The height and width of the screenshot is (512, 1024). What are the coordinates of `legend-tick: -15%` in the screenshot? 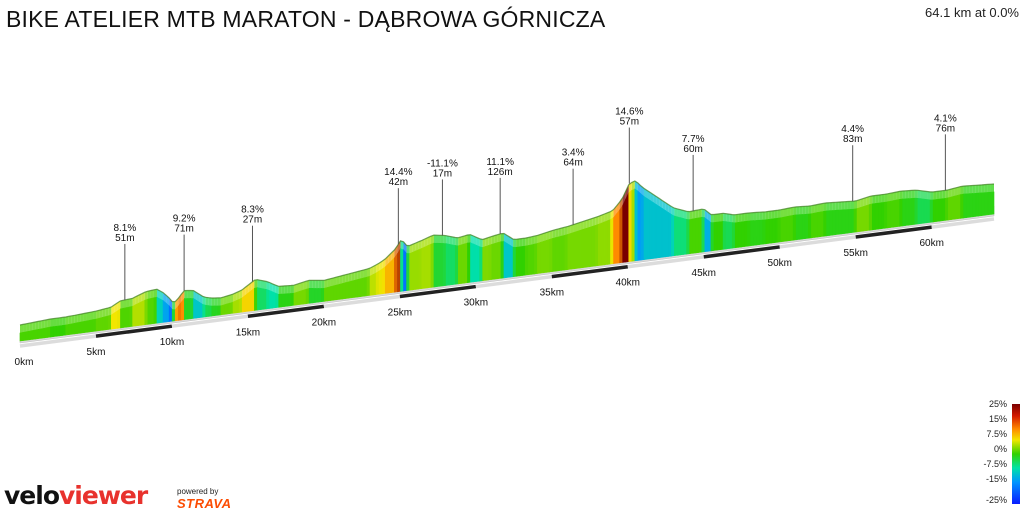 It's located at (996, 479).